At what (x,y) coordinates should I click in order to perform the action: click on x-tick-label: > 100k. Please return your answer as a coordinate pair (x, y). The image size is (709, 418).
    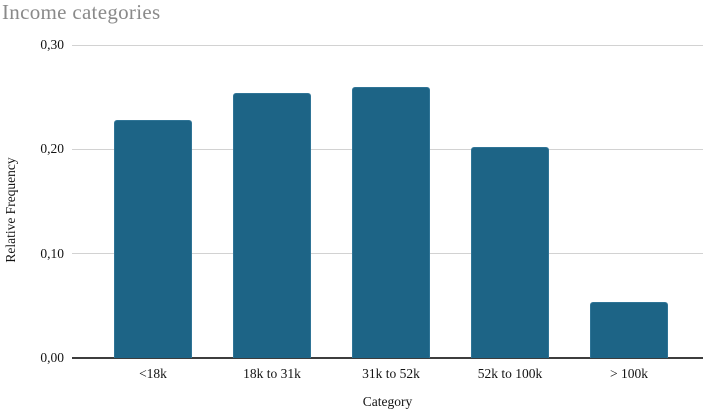
    Looking at the image, I should click on (629, 373).